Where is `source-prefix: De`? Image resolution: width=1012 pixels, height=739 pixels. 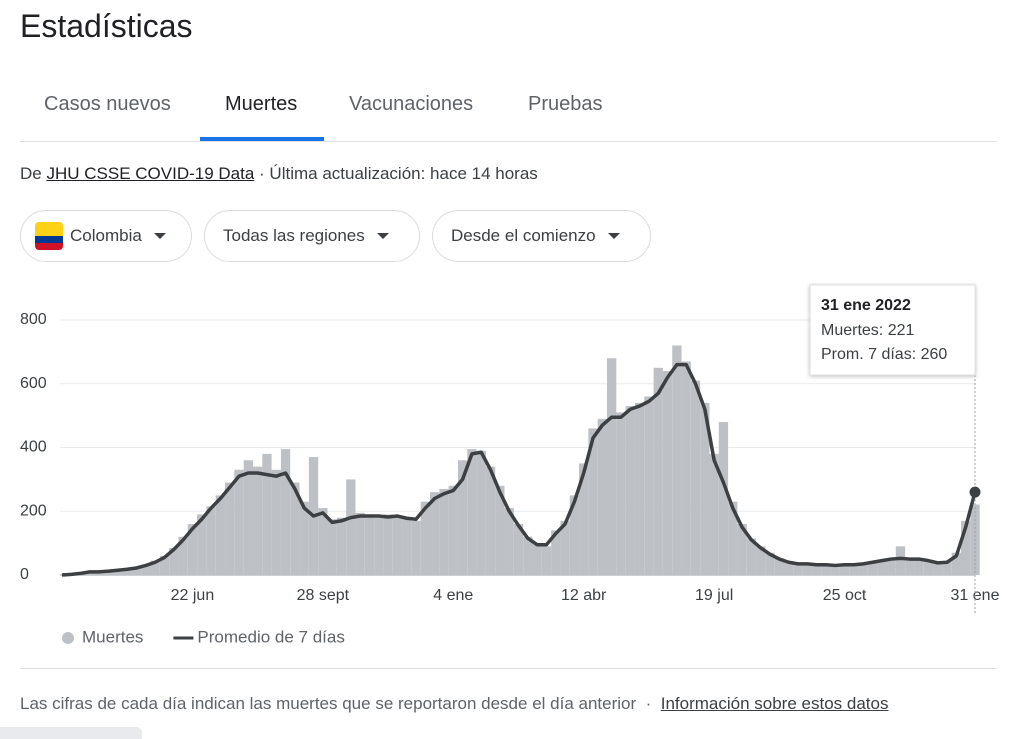 source-prefix: De is located at coordinates (31, 173).